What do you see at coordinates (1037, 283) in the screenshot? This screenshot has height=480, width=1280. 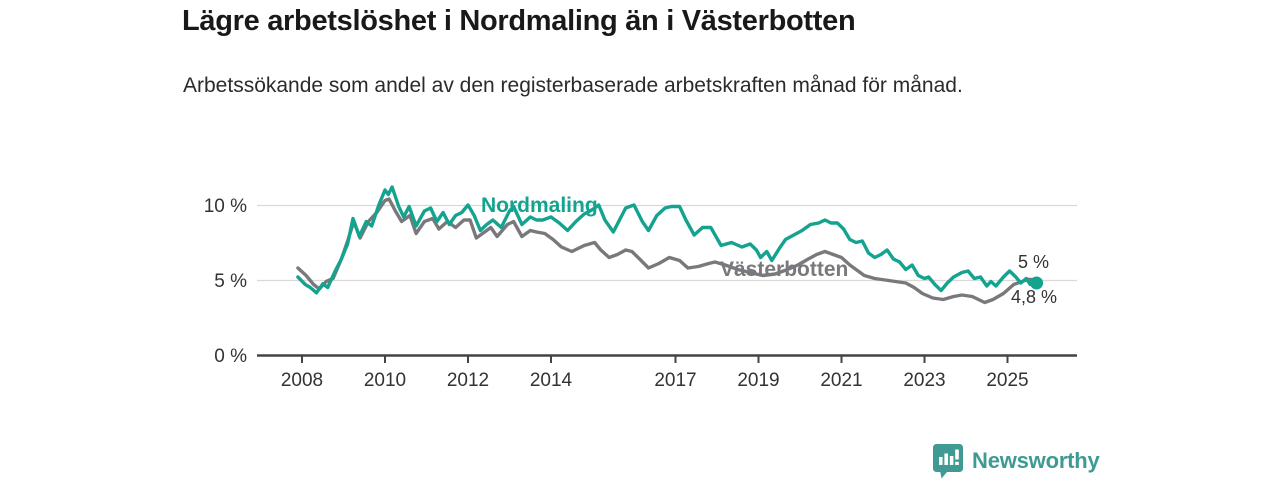 I see `latest-value-dot` at bounding box center [1037, 283].